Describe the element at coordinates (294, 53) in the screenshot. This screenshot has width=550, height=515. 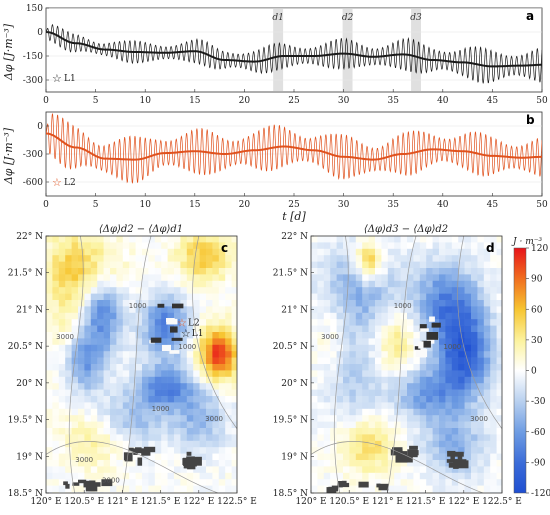
I see `series-raw-line` at that location.